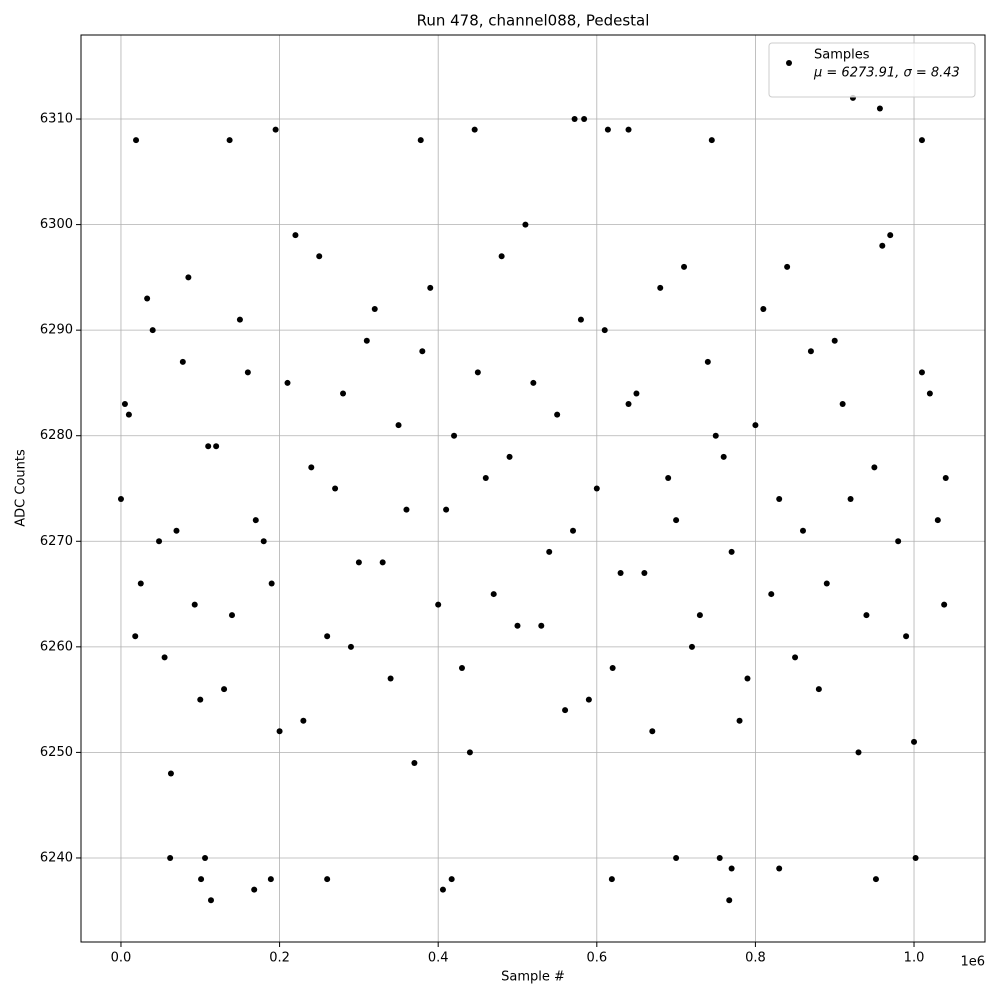 Image resolution: width=1000 pixels, height=1004 pixels. I want to click on x-tick-label: 0.8, so click(755, 958).